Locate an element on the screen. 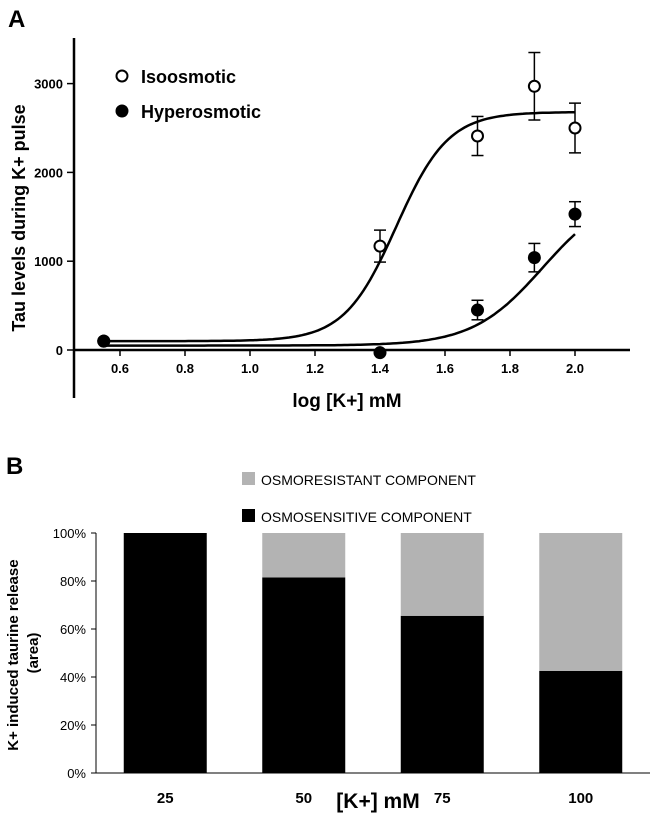 The image size is (657, 839). y-tick-label: 40% is located at coordinates (73, 677).